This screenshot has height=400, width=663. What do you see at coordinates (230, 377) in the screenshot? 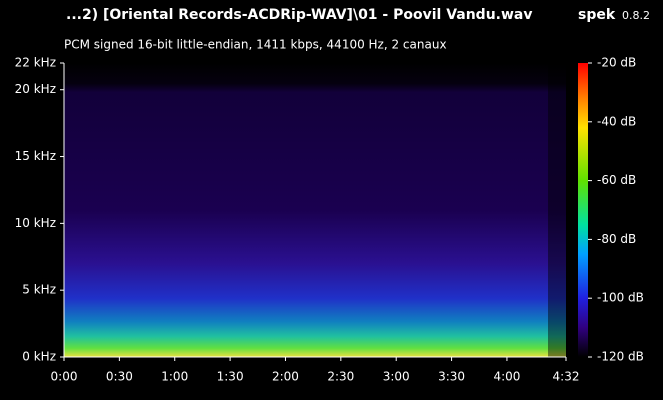
I see `x-tick-label: 1:30` at bounding box center [230, 377].